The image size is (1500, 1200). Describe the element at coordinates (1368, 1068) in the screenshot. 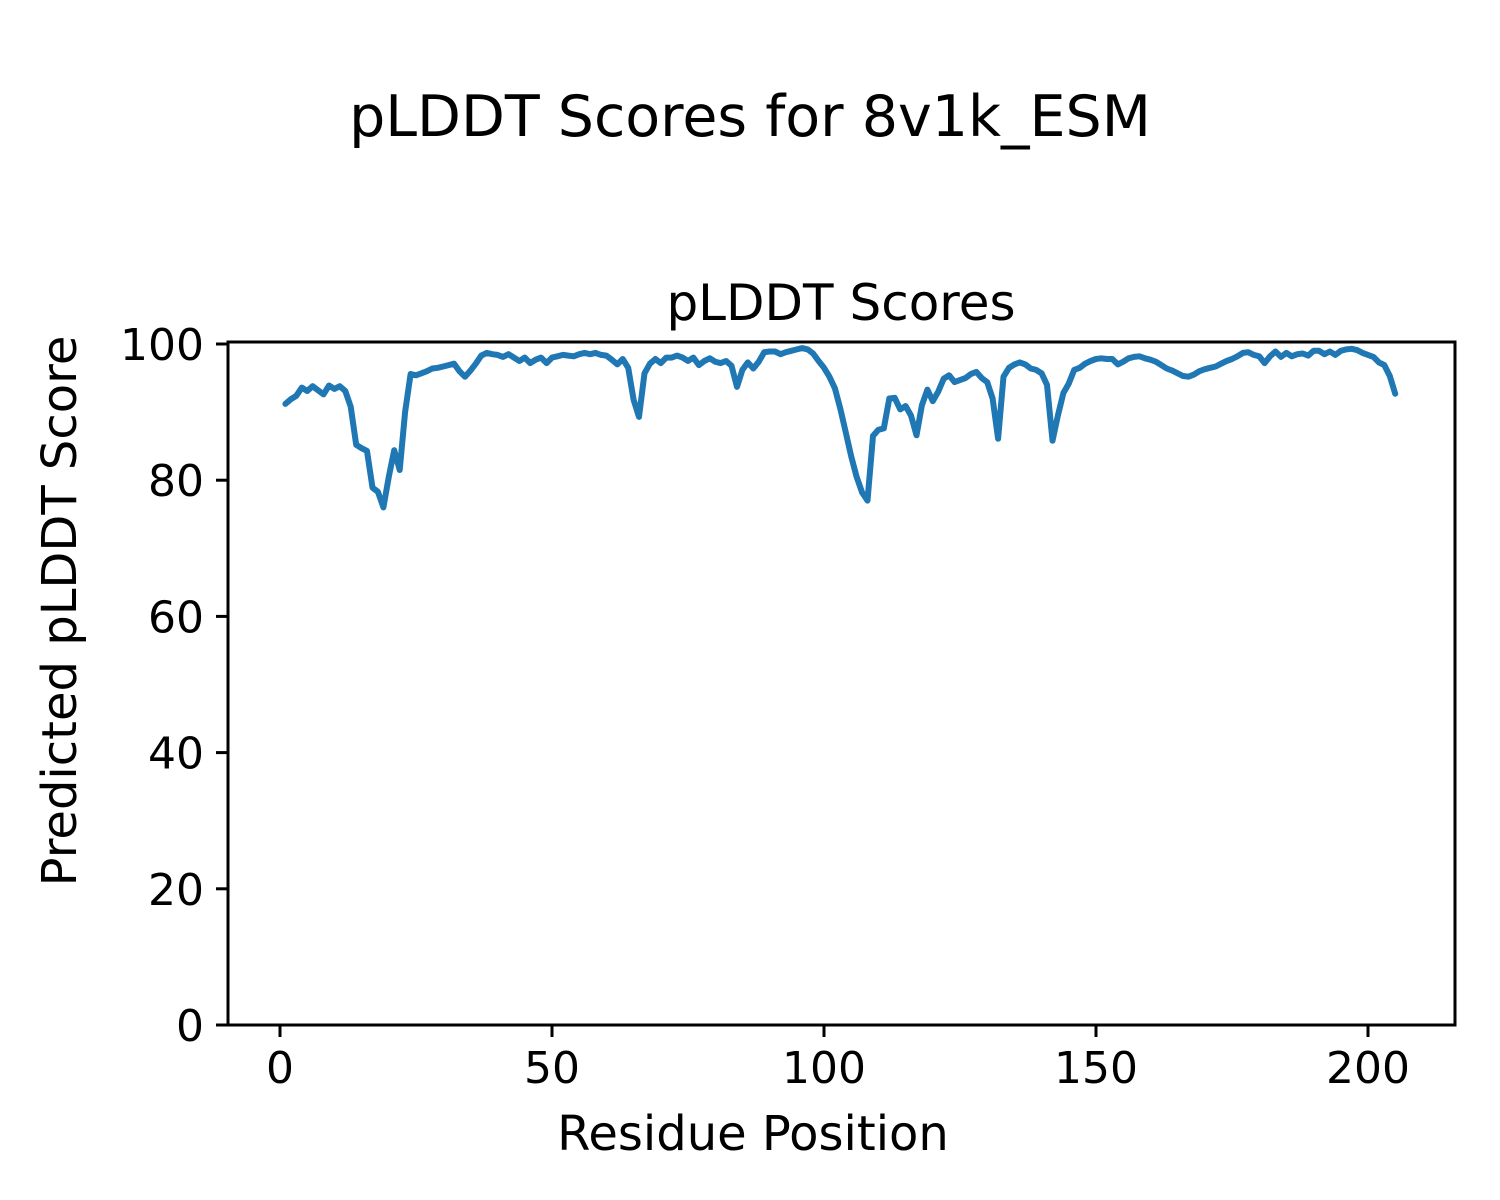

I see `x-tick-label: 200` at that location.